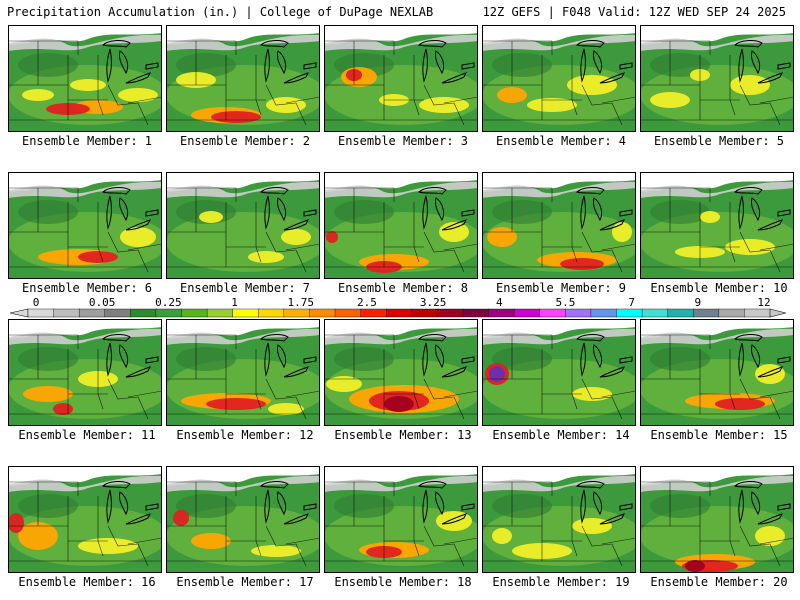  I want to click on ensemble-member-label: Ensemble Member: 5, so click(719, 141).